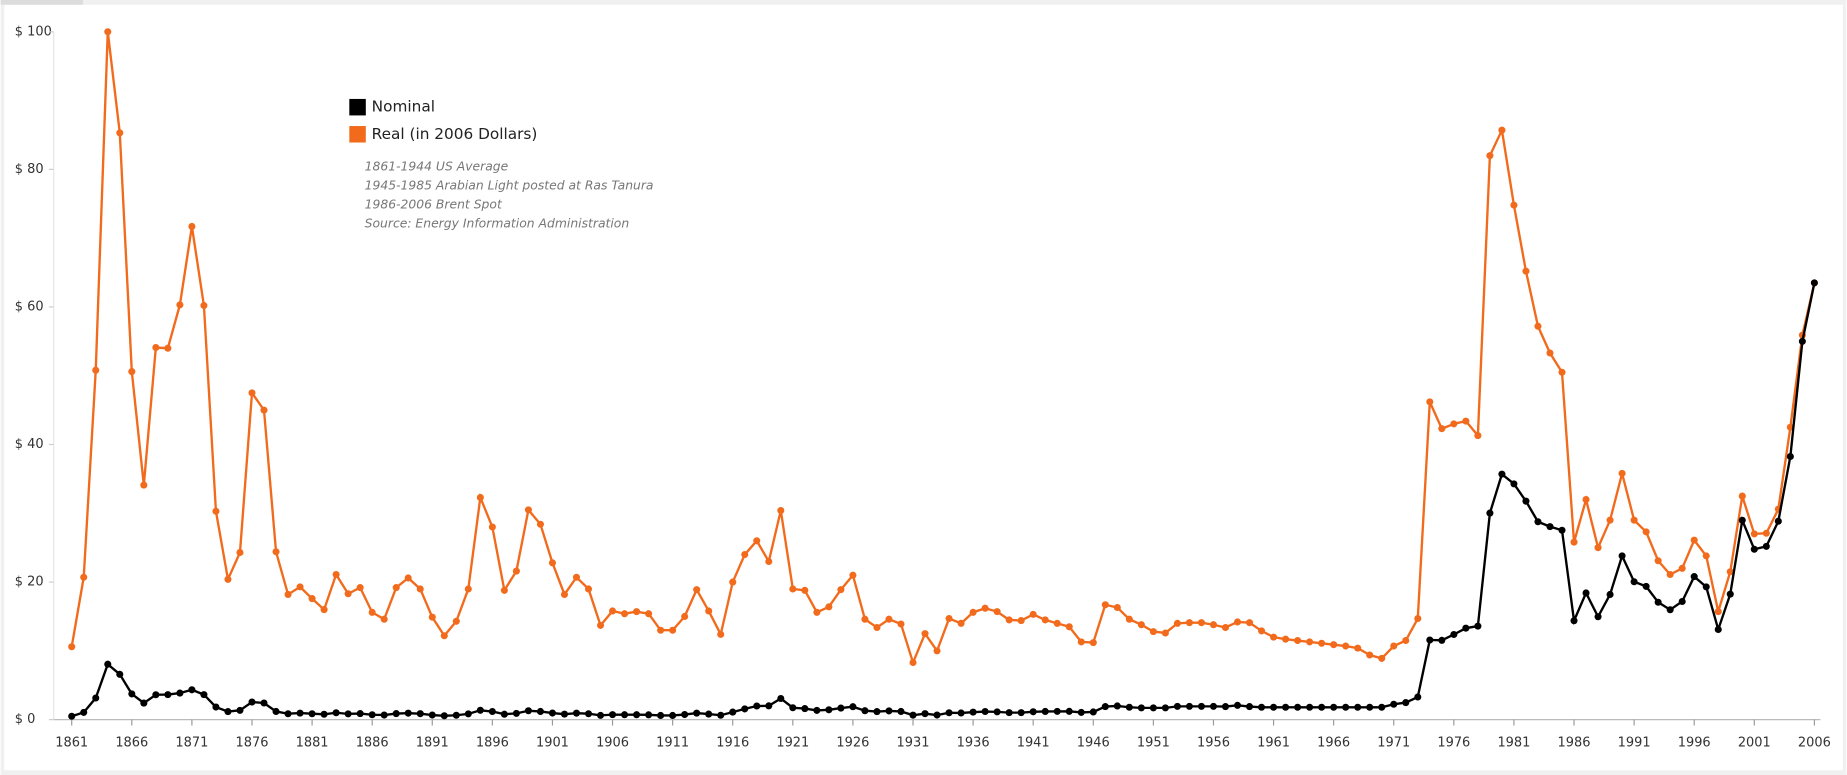  Describe the element at coordinates (33, 31) in the screenshot. I see `y-tick-label: $ 100` at that location.